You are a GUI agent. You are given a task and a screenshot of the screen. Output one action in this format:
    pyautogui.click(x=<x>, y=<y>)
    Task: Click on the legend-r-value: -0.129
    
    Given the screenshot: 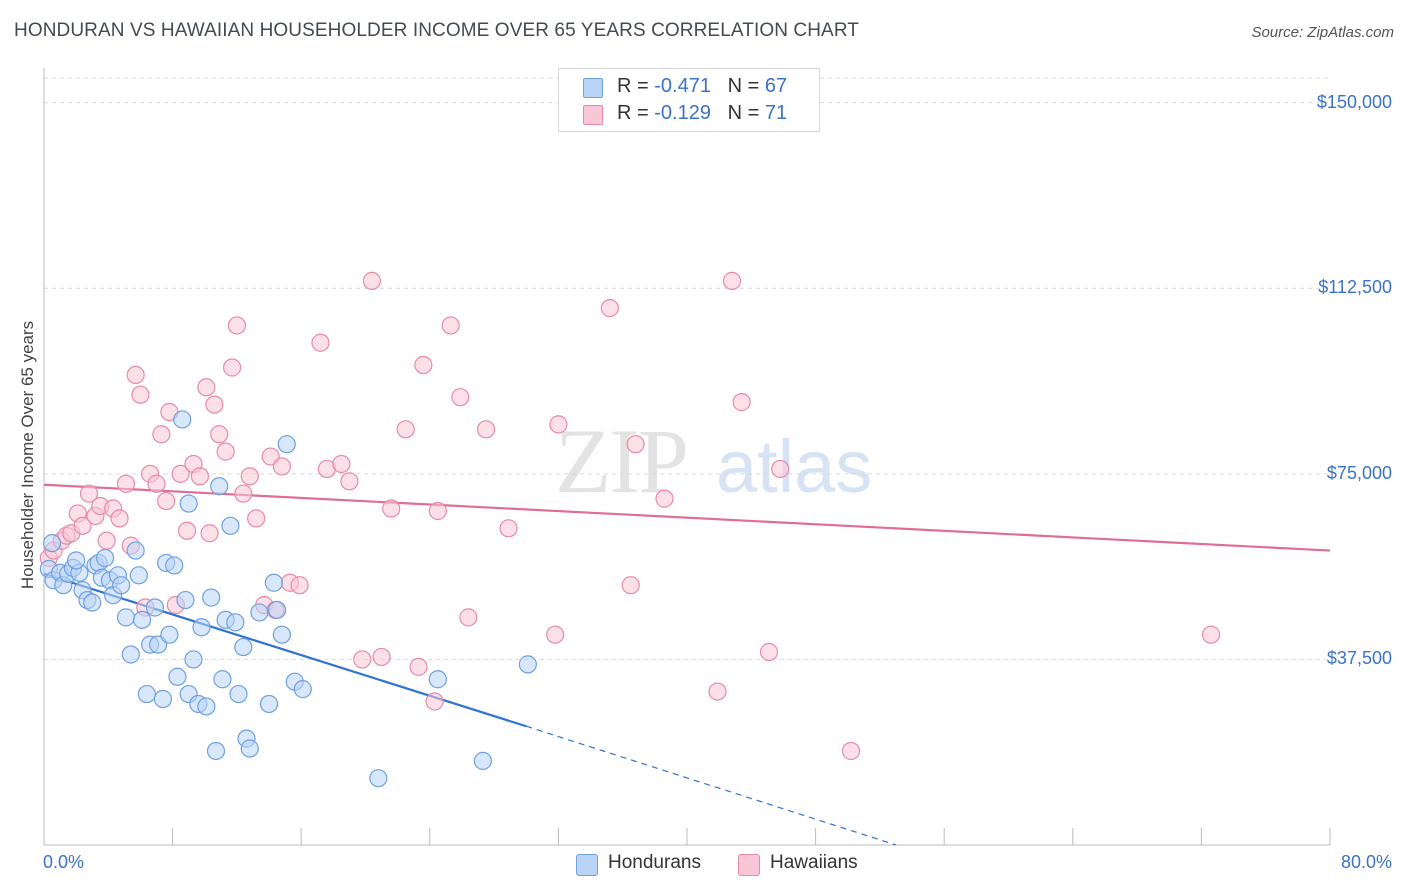 What is the action you would take?
    pyautogui.click(x=682, y=113)
    